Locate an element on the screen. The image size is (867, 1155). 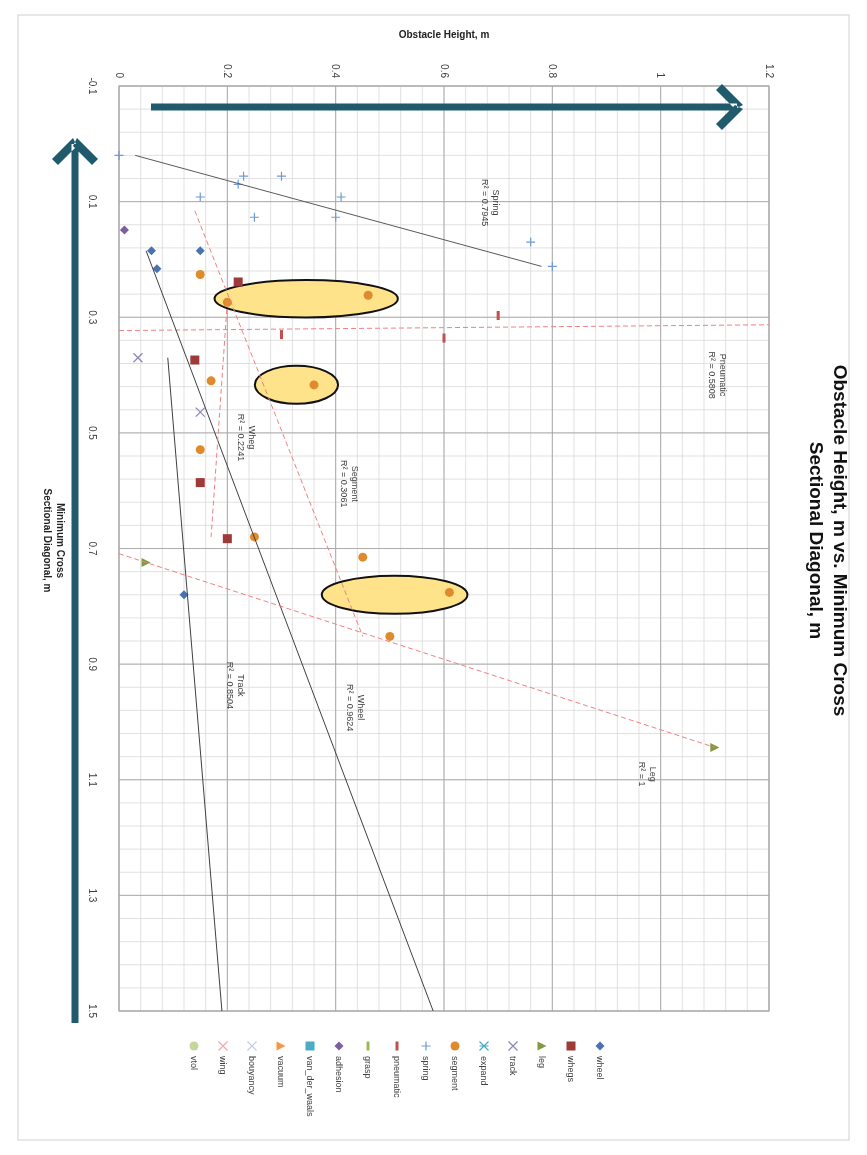
text: Obstacle Height, m vs. Minimum Cross Sectional Diagonal, m is located at coordinates (828, 540).